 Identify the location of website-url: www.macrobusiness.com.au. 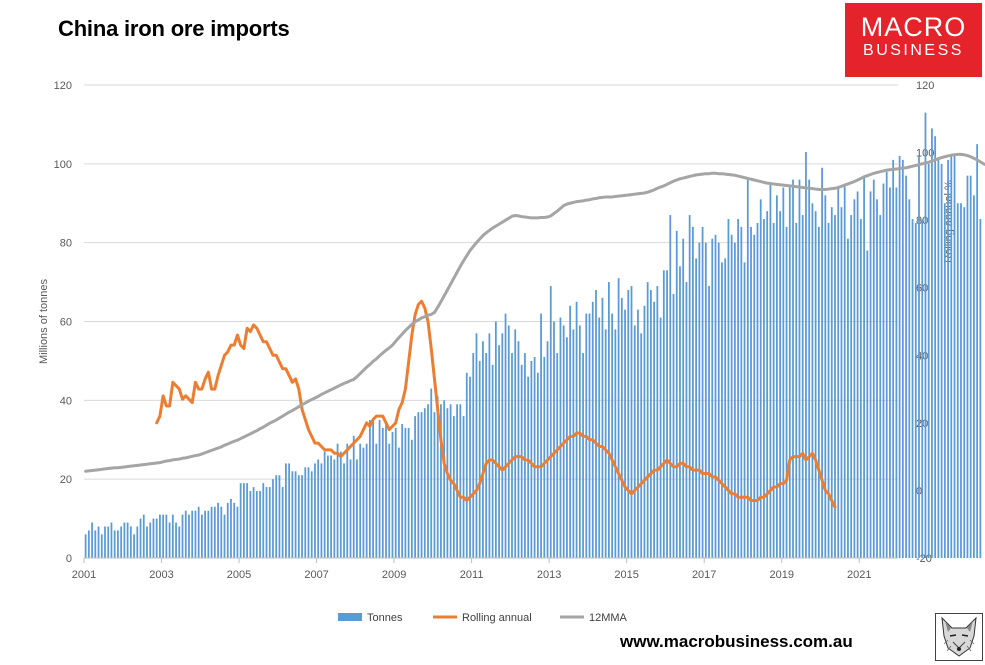
(736, 641).